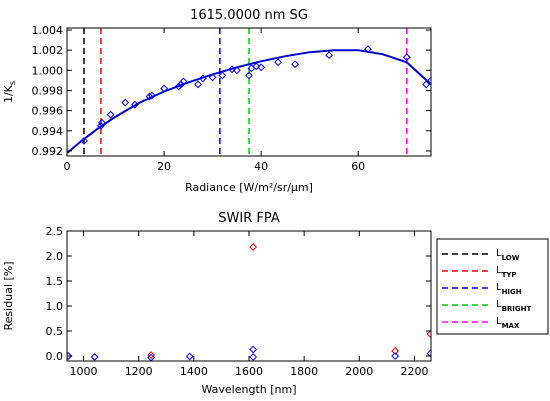 The width and height of the screenshot is (550, 401). What do you see at coordinates (48, 50) in the screenshot?
I see `top-y-tick-label: 1.002` at bounding box center [48, 50].